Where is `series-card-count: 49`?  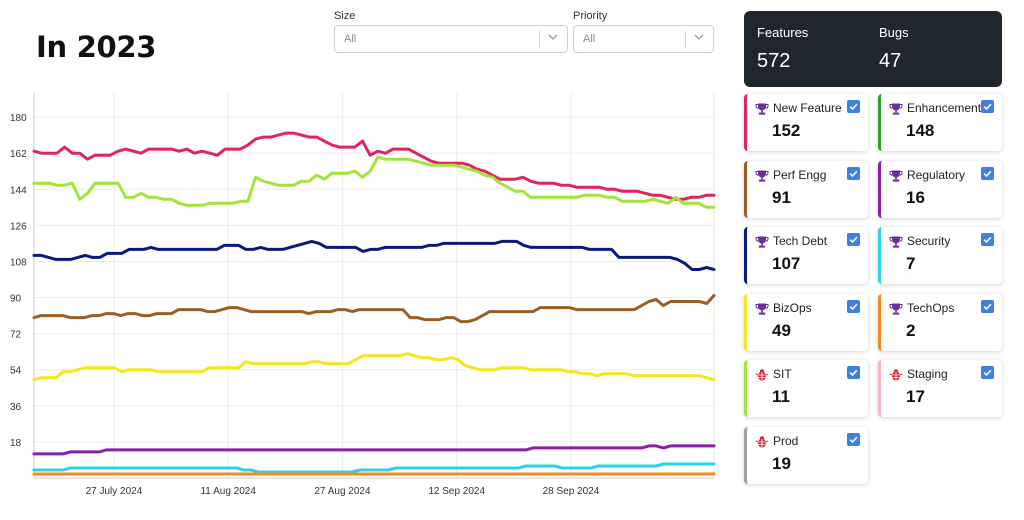 series-card-count: 49 is located at coordinates (781, 330).